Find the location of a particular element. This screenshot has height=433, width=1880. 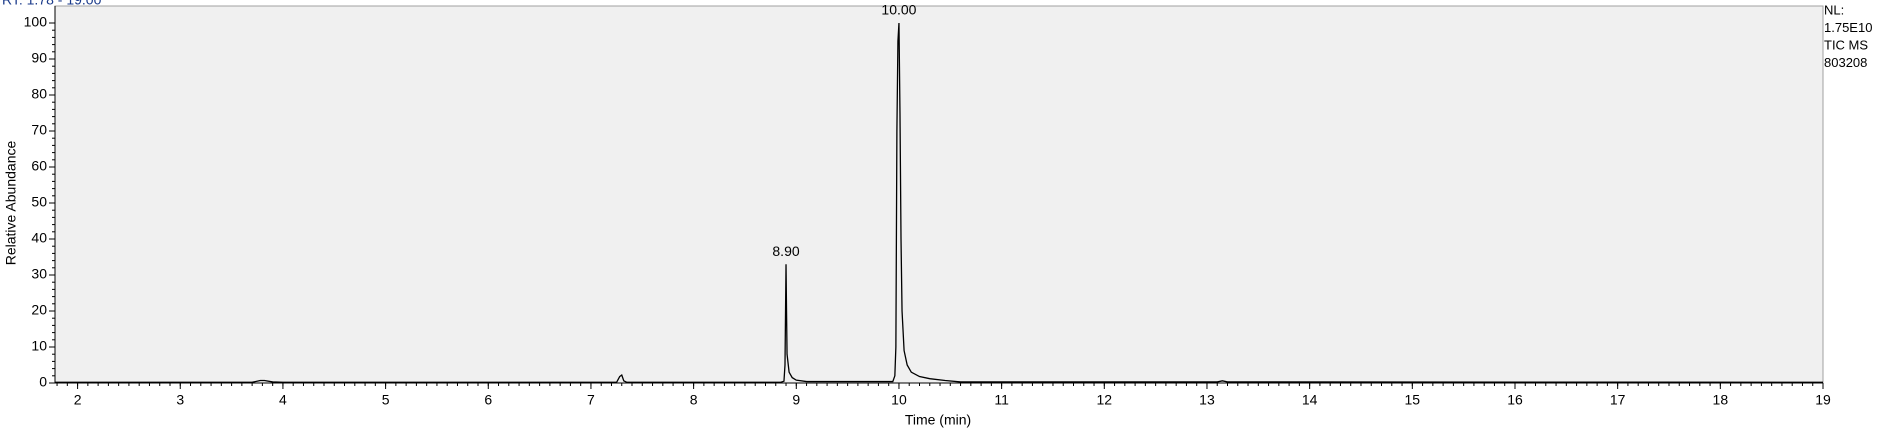

info-line: 803208 is located at coordinates (1845, 62).